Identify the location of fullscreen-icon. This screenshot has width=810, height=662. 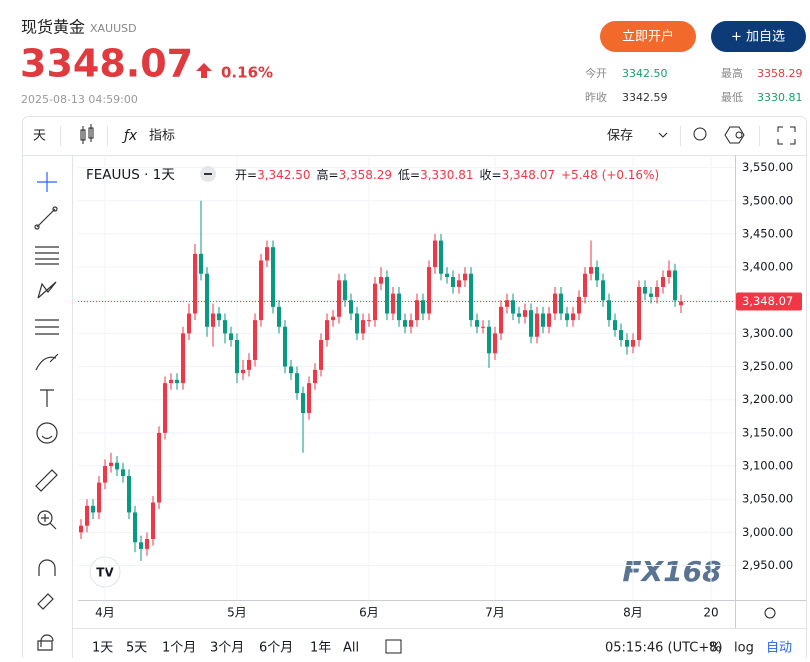
(786, 135).